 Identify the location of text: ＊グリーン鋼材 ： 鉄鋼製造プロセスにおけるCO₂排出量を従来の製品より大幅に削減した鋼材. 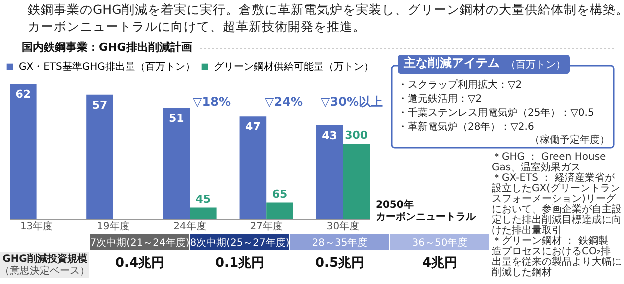
(557, 256).